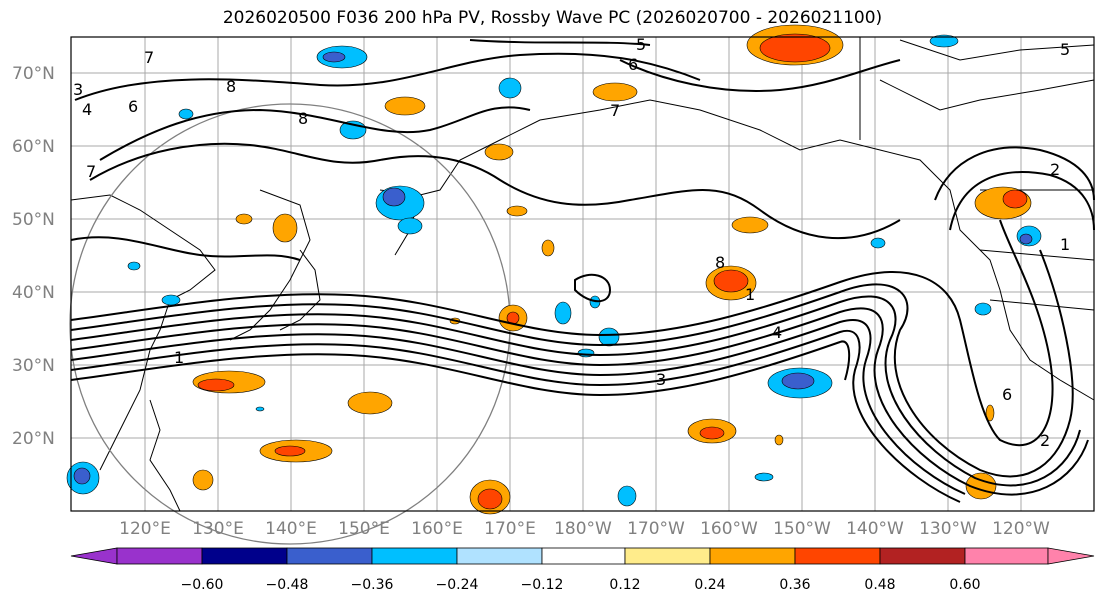 This screenshot has height=604, width=1105. I want to click on colorbar-tick: −0.48, so click(287, 585).